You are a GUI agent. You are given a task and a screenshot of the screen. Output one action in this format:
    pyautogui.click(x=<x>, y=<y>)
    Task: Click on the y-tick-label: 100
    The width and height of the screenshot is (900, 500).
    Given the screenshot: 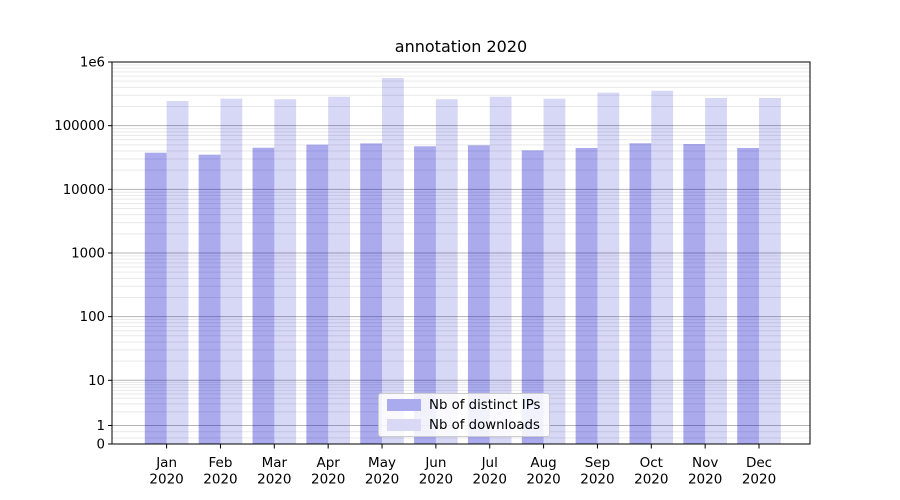 What is the action you would take?
    pyautogui.click(x=92, y=317)
    